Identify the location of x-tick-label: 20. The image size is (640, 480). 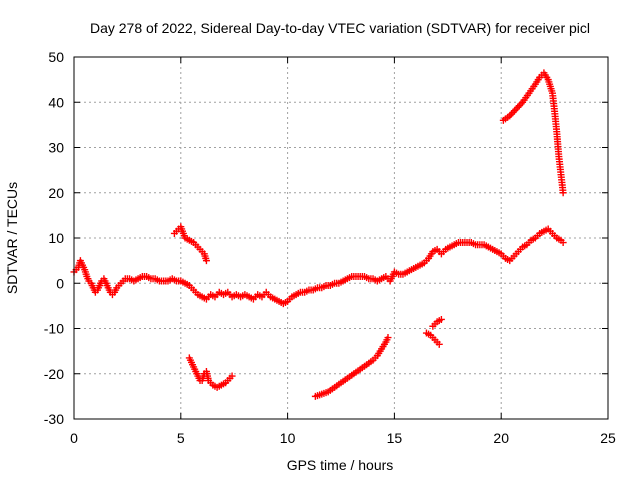
(501, 438).